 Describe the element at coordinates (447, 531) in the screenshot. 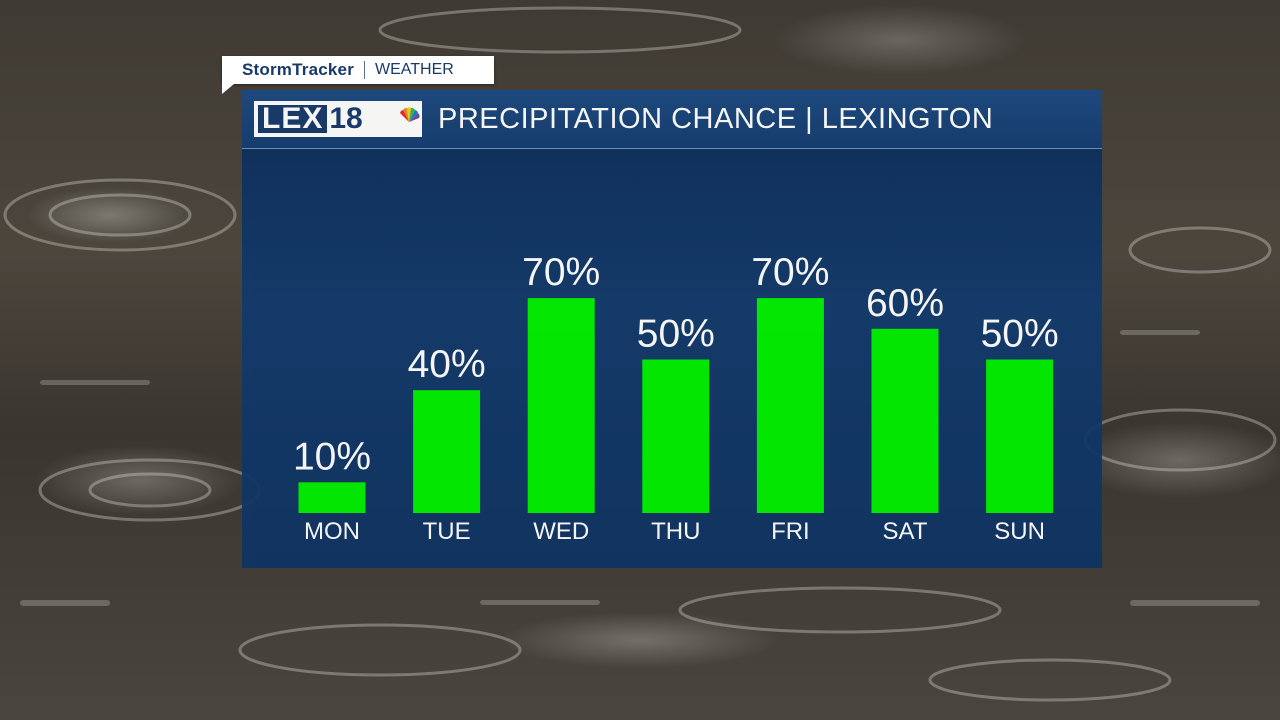

I see `day-label-tue: TUE` at that location.